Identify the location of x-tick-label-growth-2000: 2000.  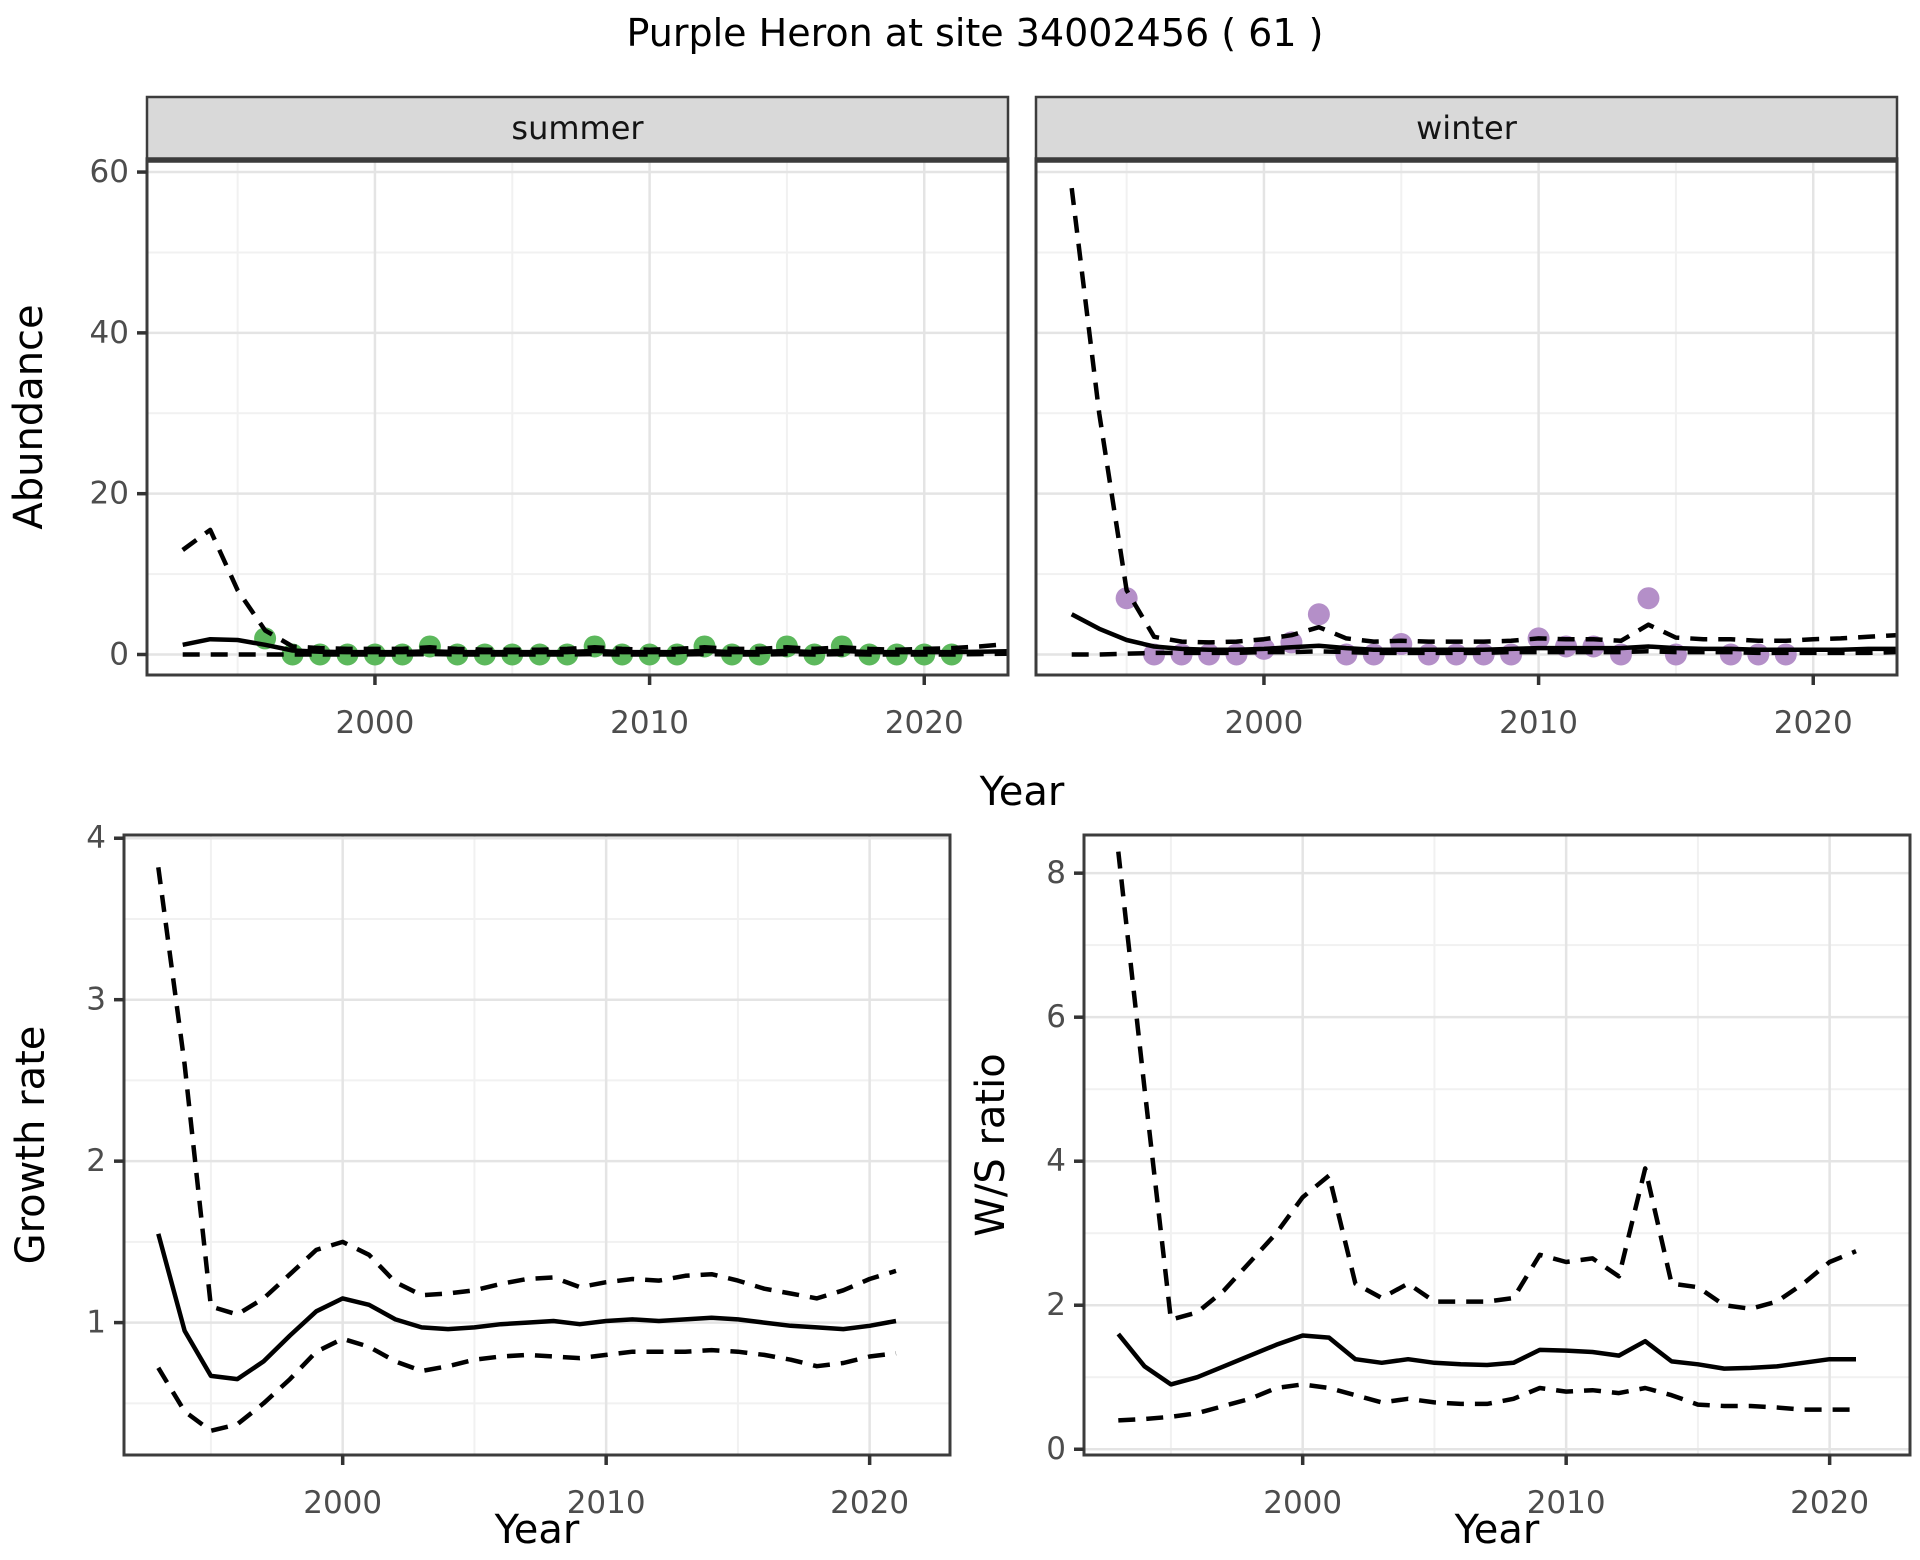
(342, 1503).